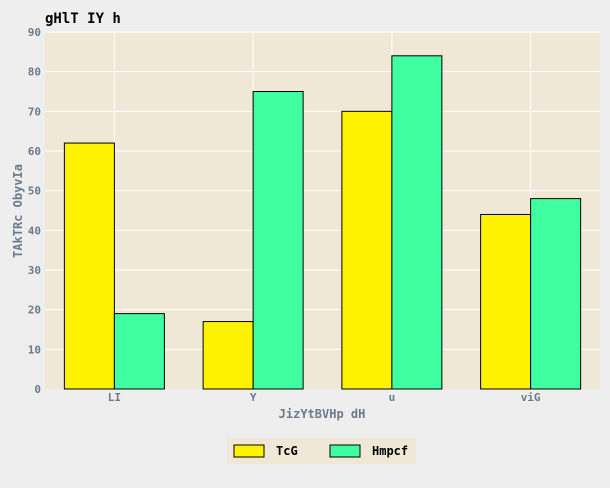 This screenshot has width=610, height=488. I want to click on bar-TcG-viG, so click(506, 301).